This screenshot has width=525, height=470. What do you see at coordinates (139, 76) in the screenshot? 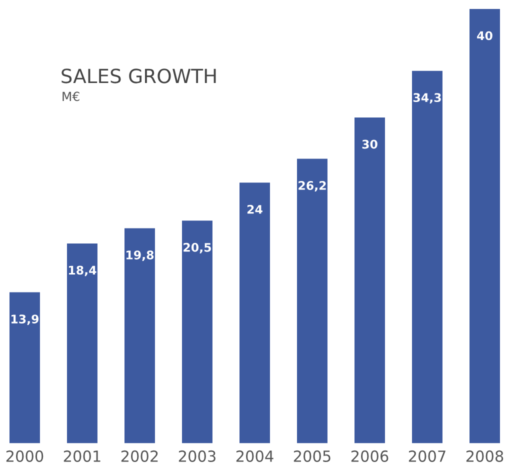
I see `text: SALES GROWTH` at bounding box center [139, 76].